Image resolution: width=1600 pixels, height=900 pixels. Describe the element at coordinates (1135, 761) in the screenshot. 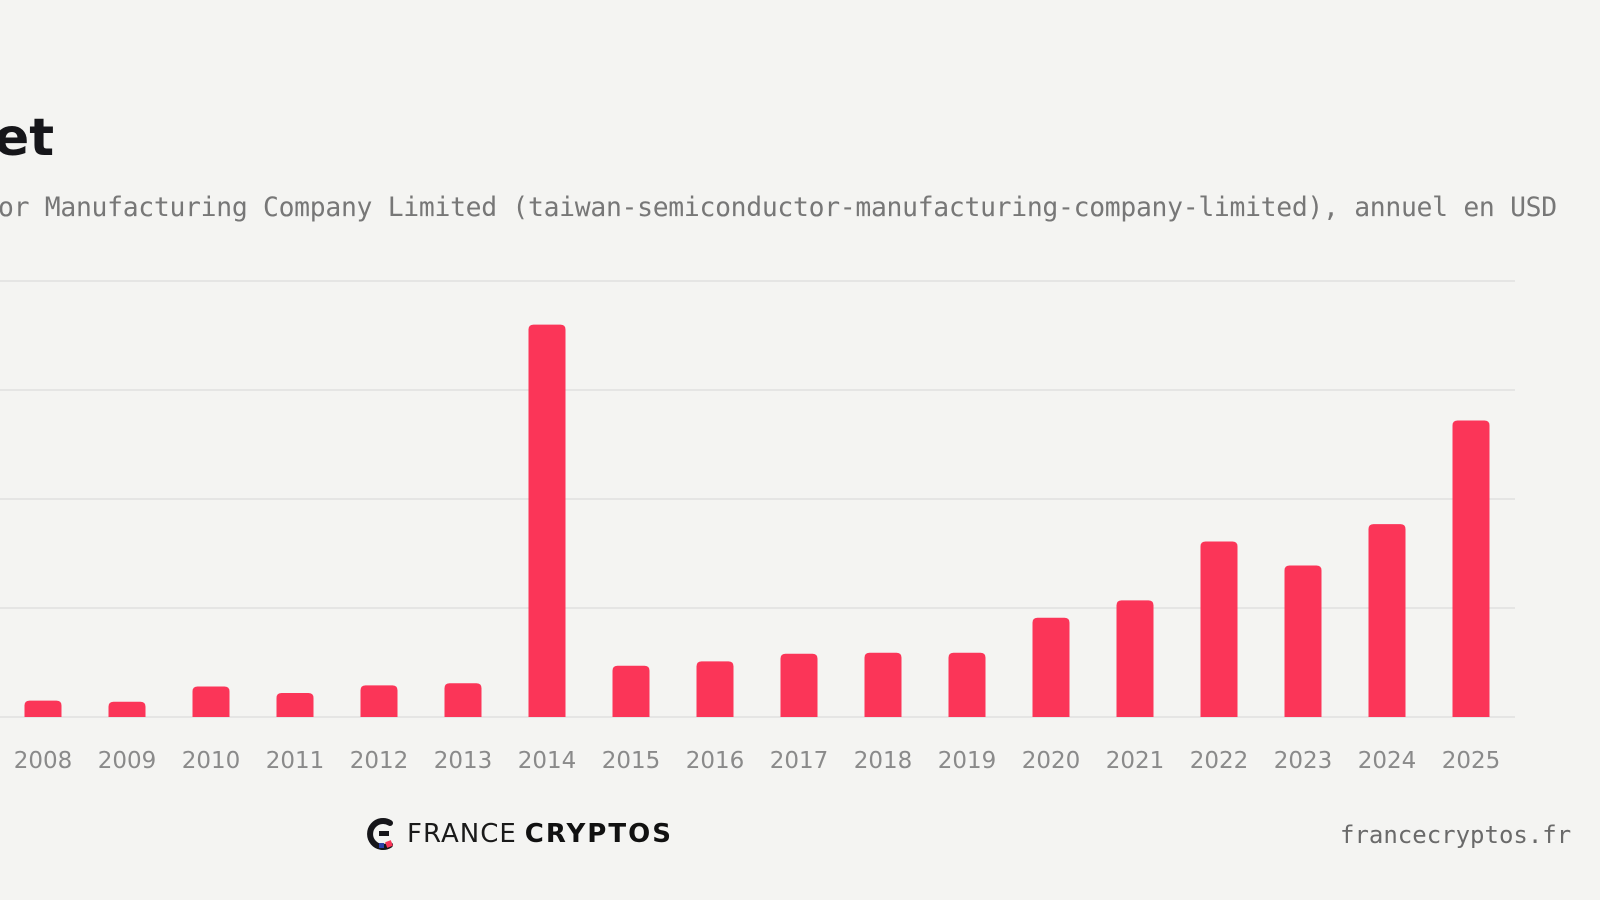

I see `x-tick-label-2021: 2021` at that location.